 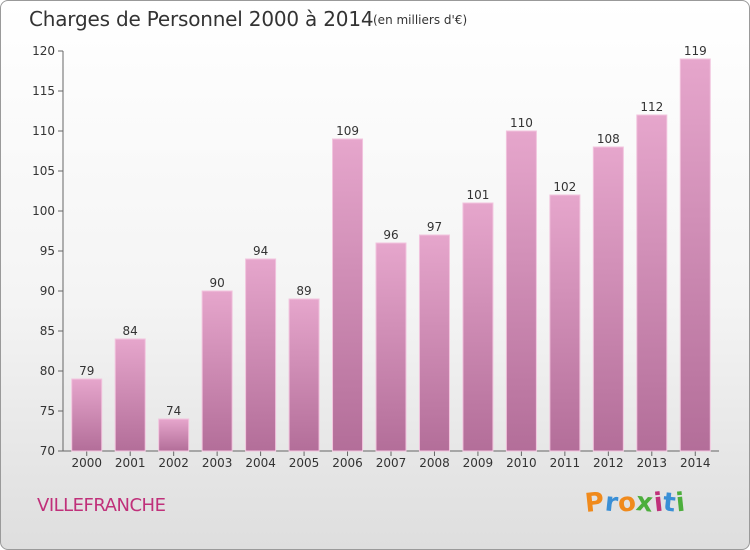 What do you see at coordinates (521, 123) in the screenshot?
I see `bar-value-label: 110` at bounding box center [521, 123].